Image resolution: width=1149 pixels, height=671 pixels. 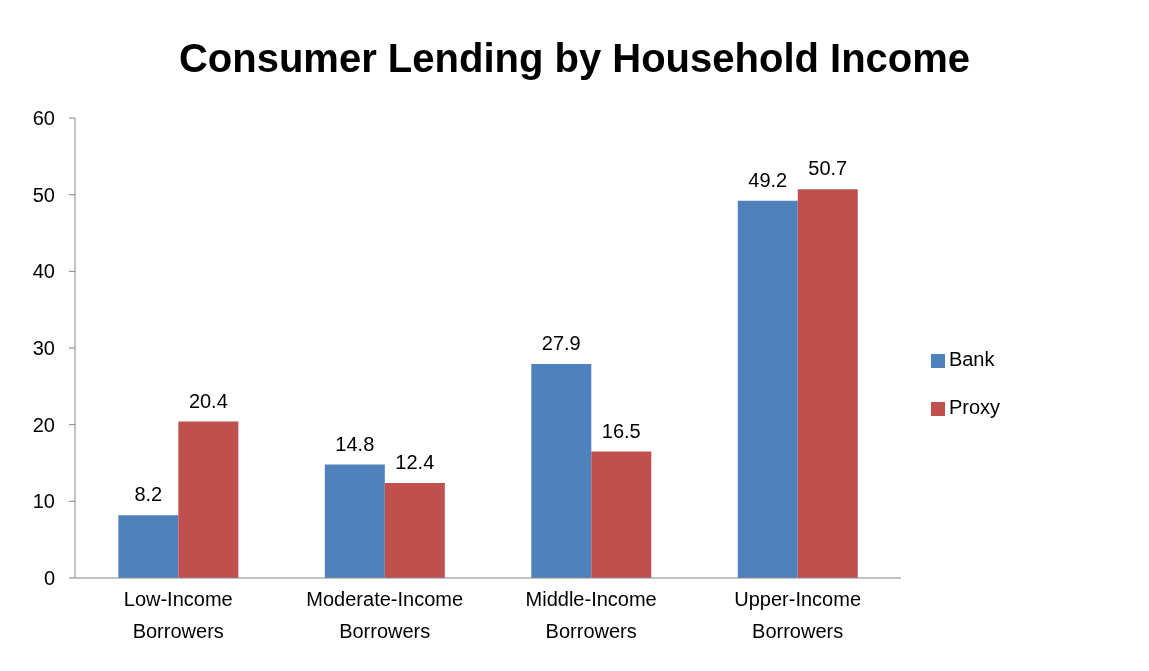 What do you see at coordinates (43, 501) in the screenshot?
I see `y-tick-label: 10` at bounding box center [43, 501].